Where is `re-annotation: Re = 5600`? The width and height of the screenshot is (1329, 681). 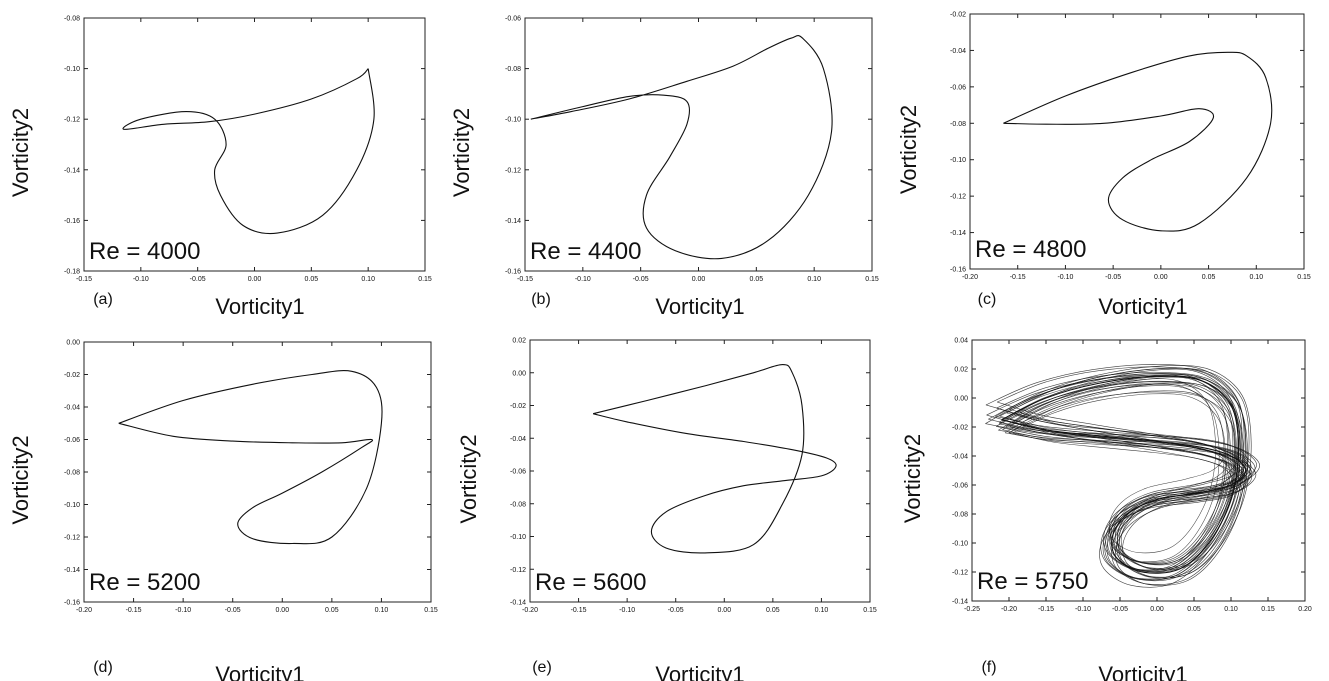
re-annotation: Re = 5600 is located at coordinates (590, 582).